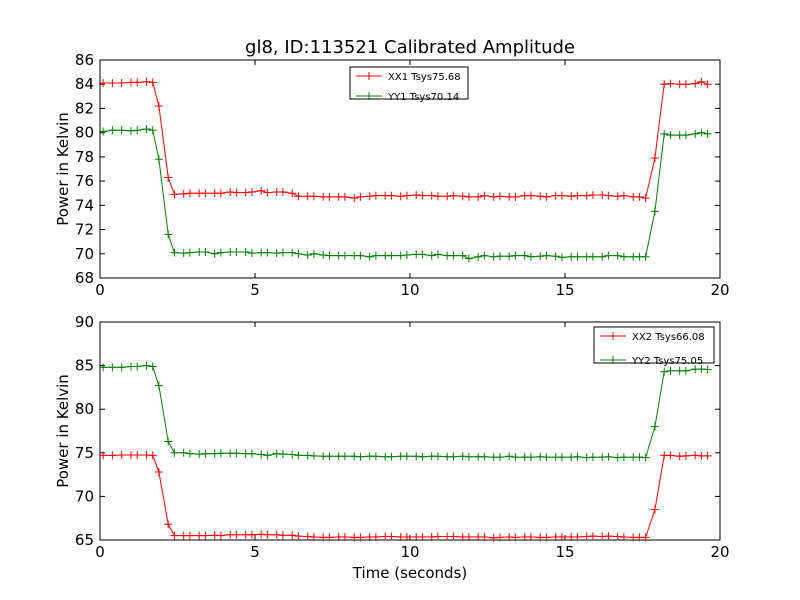 The image size is (800, 600). I want to click on figure-title: gl8, ID:113521 Calibrated Amplitude, so click(410, 47).